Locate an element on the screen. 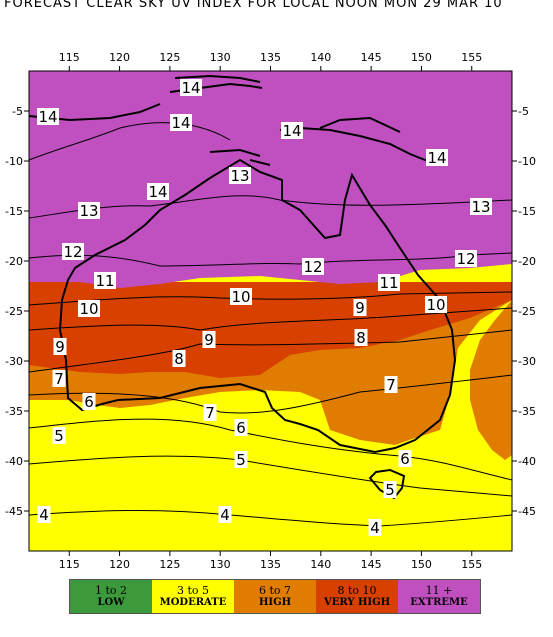 Image resolution: width=553 pixels, height=637 pixels. lat-label-left: -10 is located at coordinates (14, 161).